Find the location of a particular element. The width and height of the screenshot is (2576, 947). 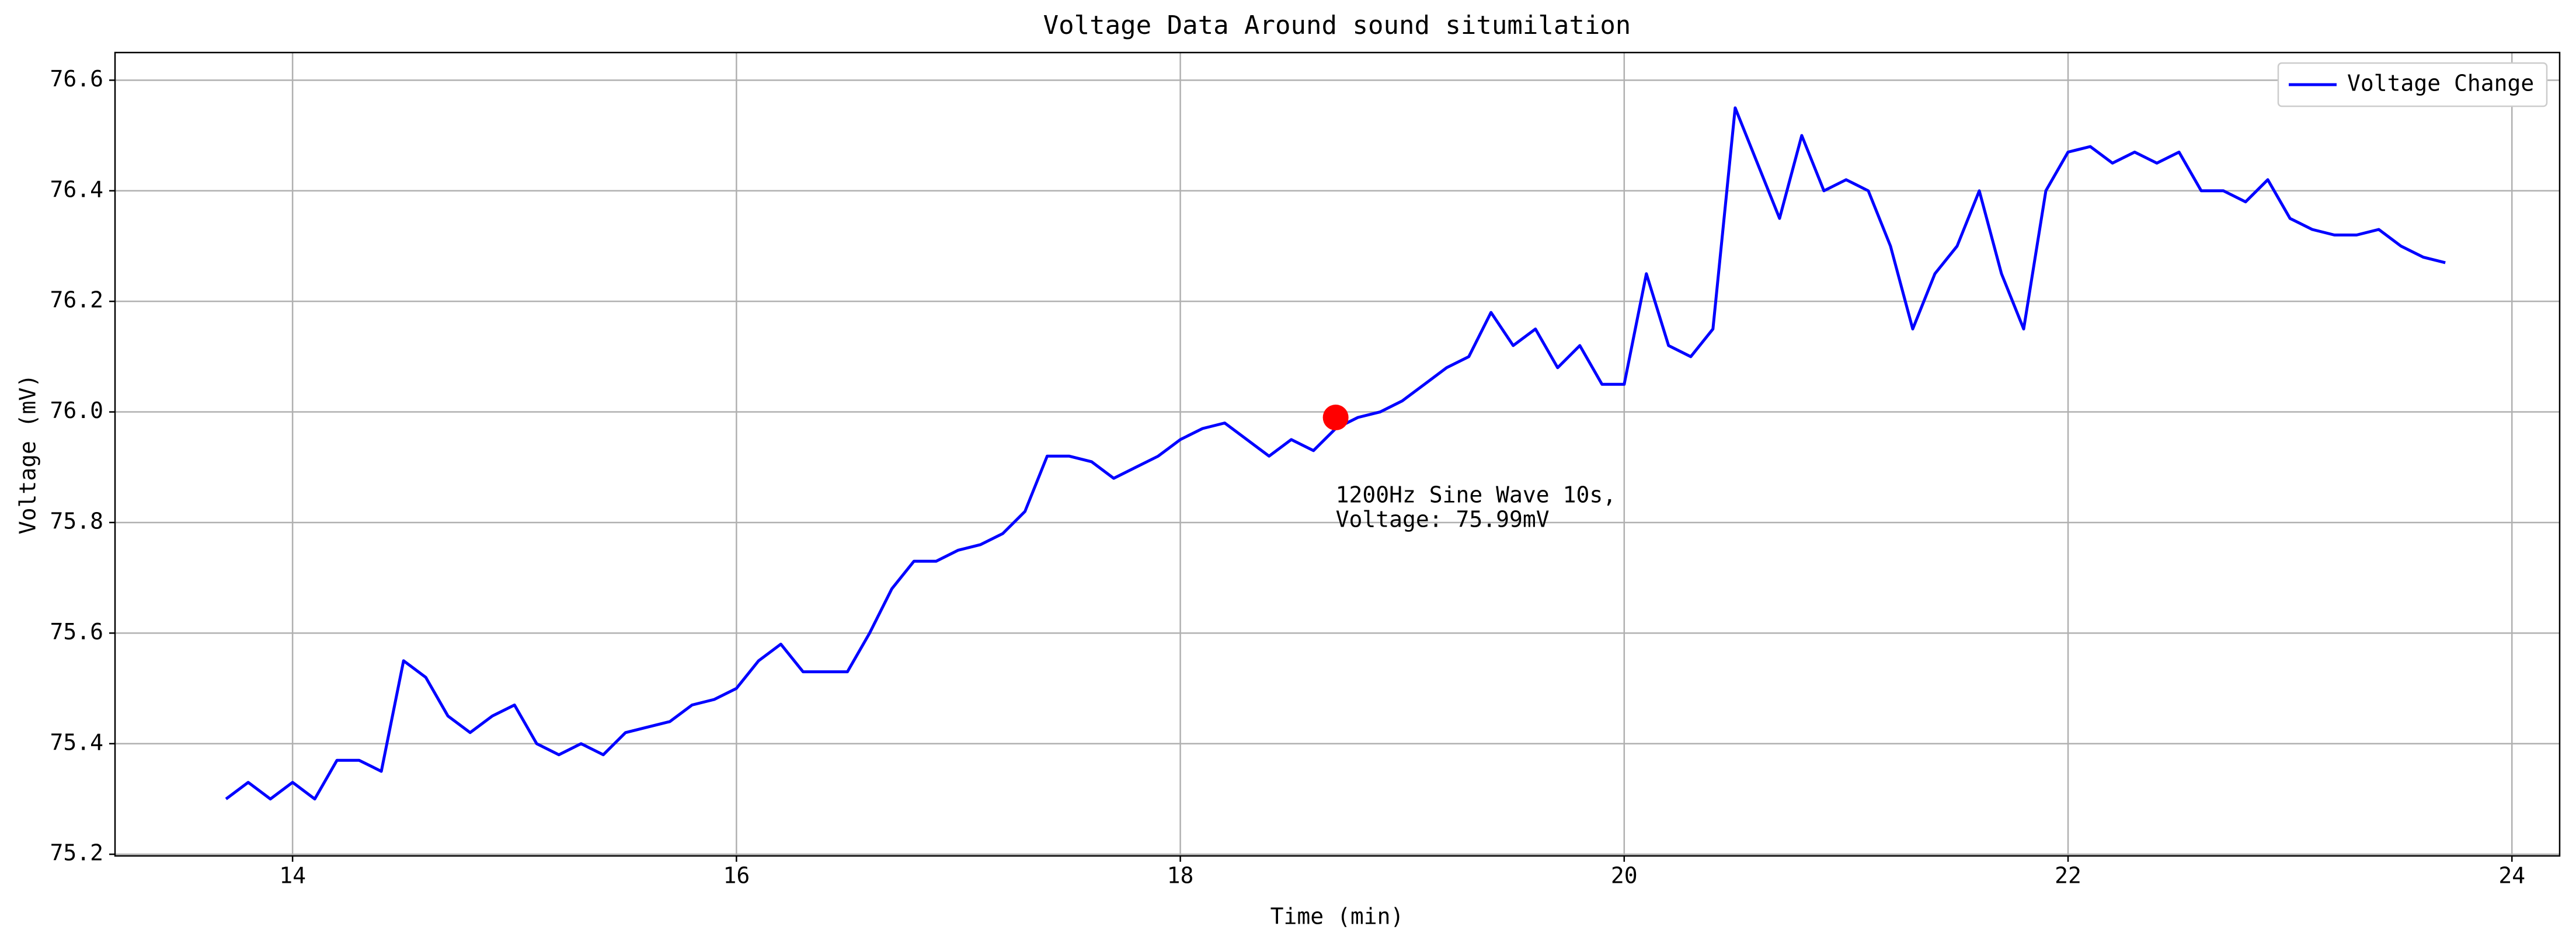

y-tick-label: 75.8 is located at coordinates (76, 521).